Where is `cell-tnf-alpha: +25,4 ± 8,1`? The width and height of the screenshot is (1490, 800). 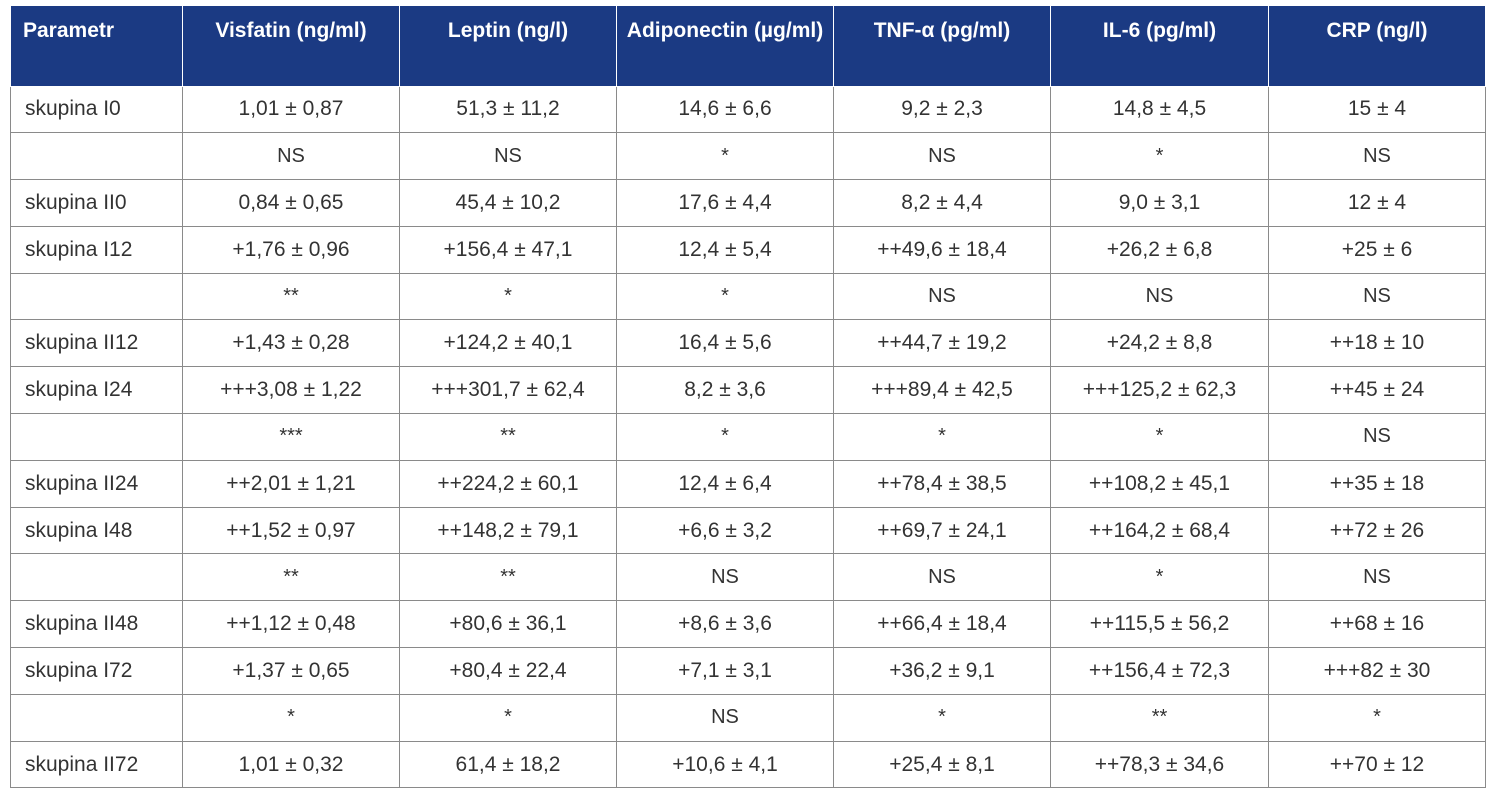
cell-tnf-alpha: +25,4 ± 8,1 is located at coordinates (942, 764).